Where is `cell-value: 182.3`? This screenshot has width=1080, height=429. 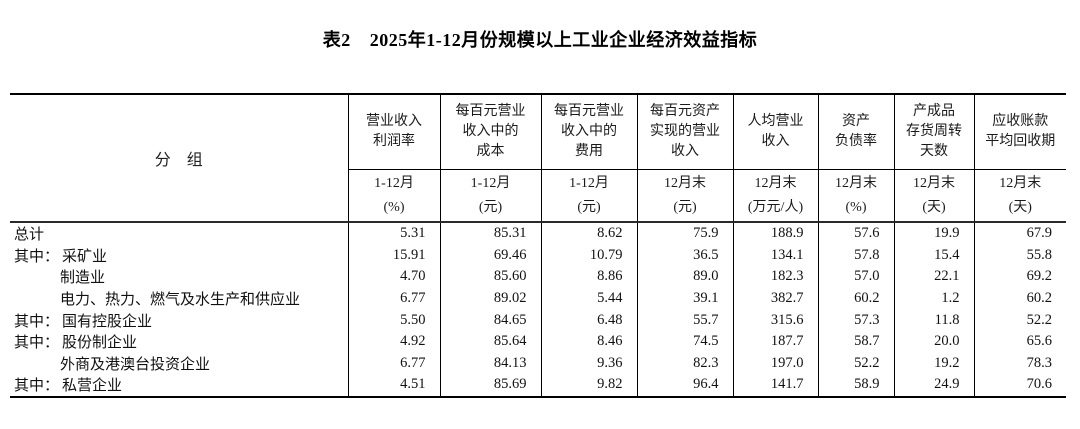
cell-value: 182.3 is located at coordinates (776, 277).